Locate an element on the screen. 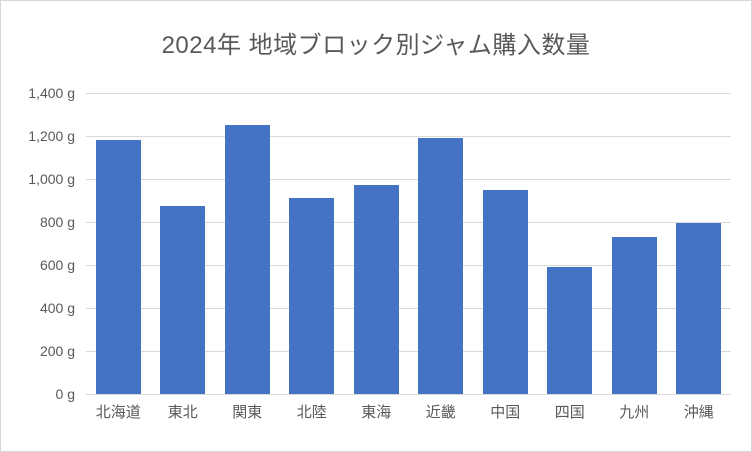 This screenshot has height=452, width=752. x-axis-category-label: 東海 is located at coordinates (376, 412).